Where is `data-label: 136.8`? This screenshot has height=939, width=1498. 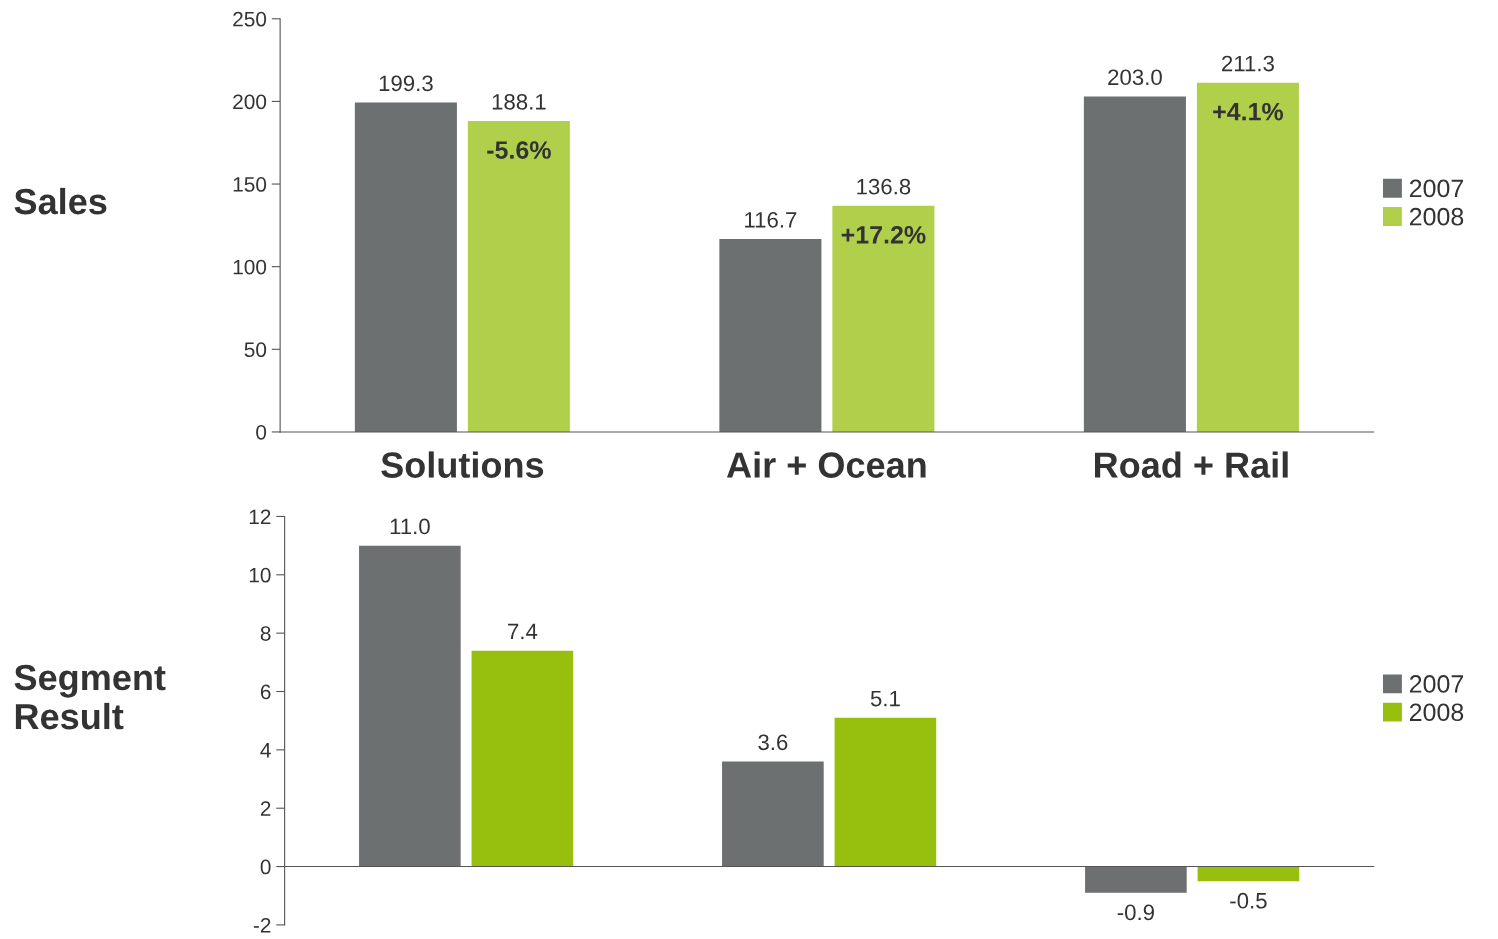
data-label: 136.8 is located at coordinates (884, 186).